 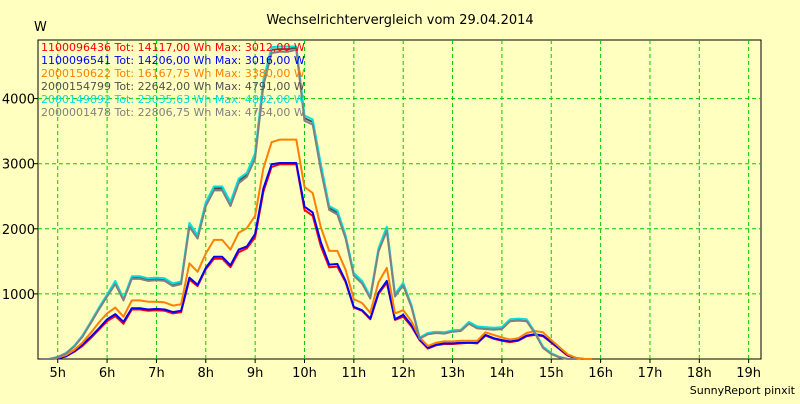 I want to click on x-tick-label: 16h, so click(x=600, y=373).